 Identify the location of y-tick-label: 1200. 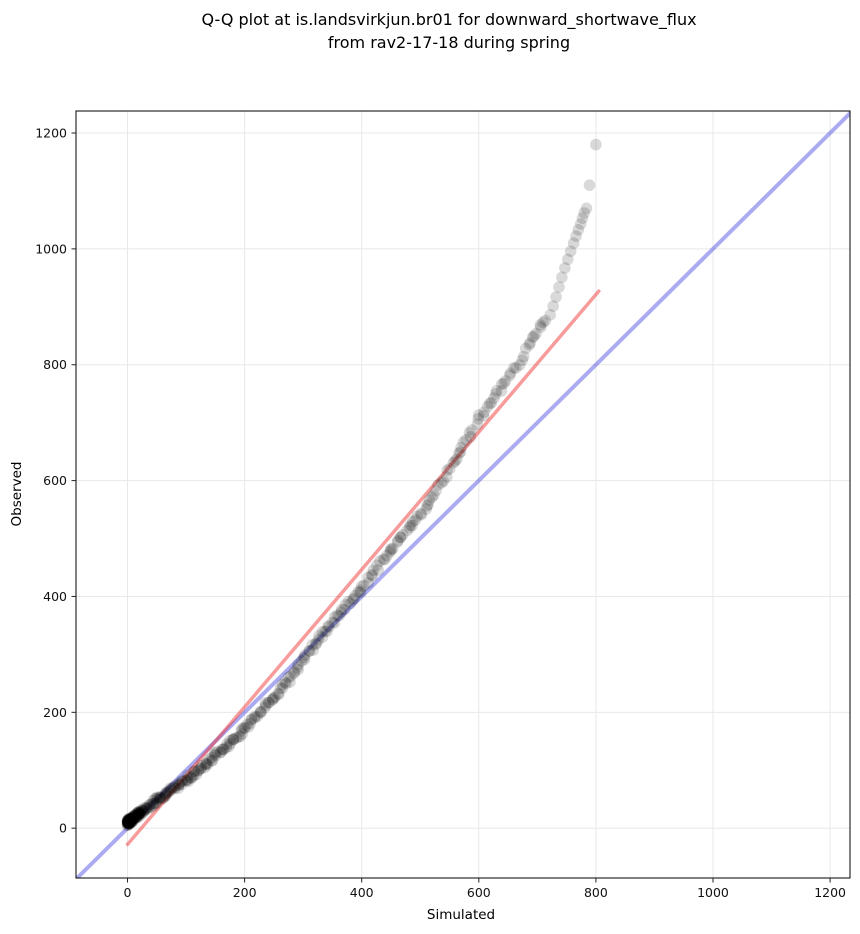
(51, 133).